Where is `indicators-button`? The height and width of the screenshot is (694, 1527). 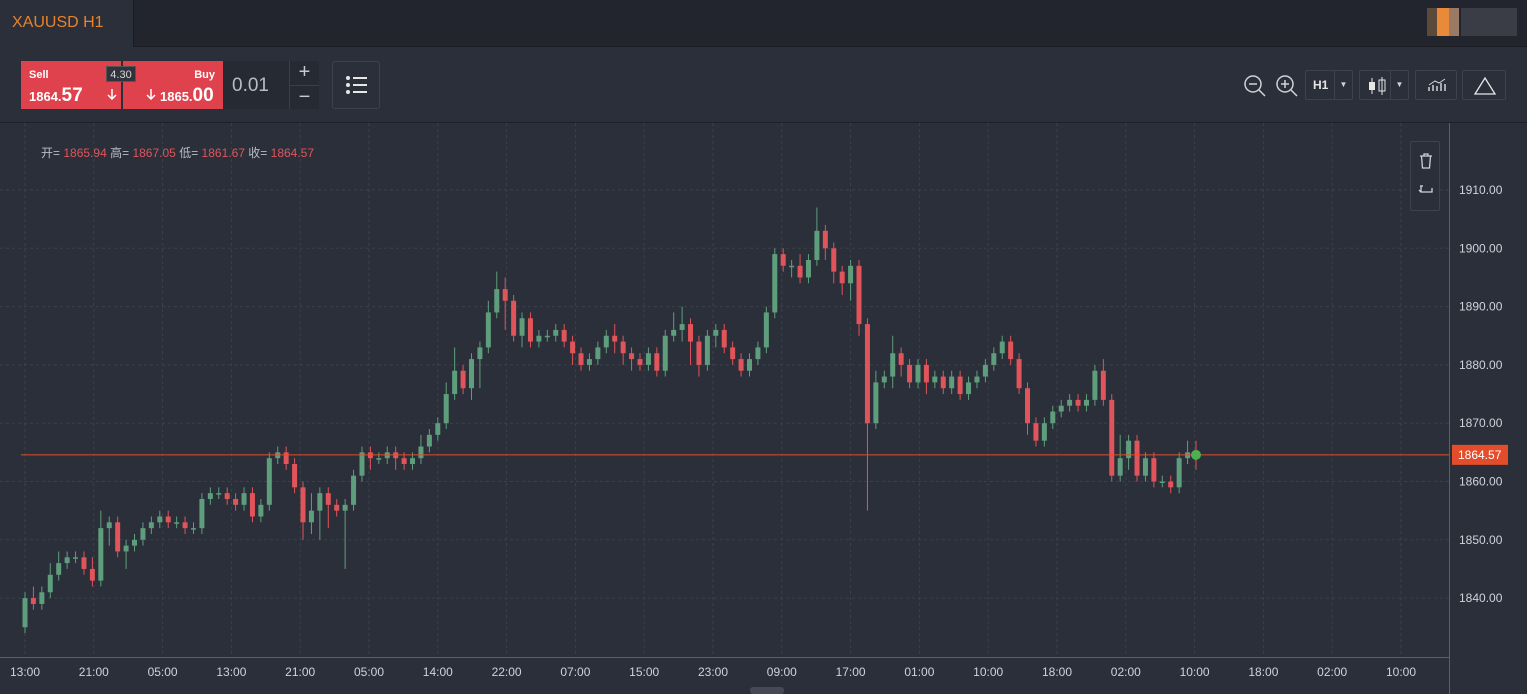 indicators-button is located at coordinates (1436, 85).